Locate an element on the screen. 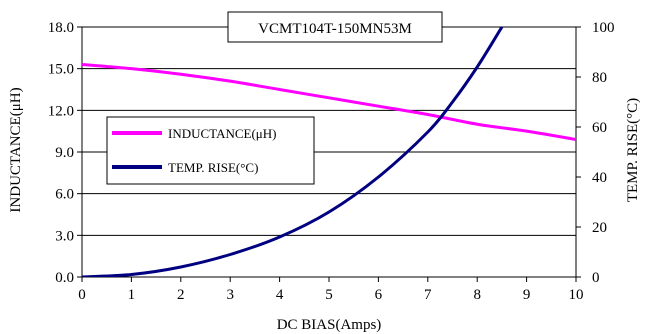  right-axis-title: TEMP. RISE(°C) is located at coordinates (633, 150).